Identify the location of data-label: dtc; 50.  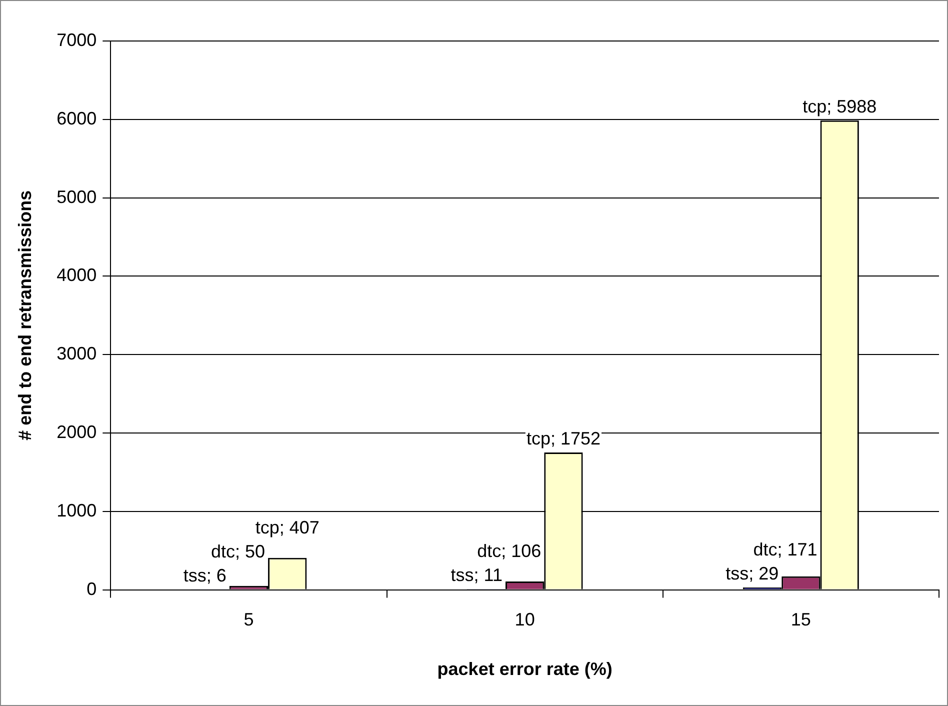
(238, 551).